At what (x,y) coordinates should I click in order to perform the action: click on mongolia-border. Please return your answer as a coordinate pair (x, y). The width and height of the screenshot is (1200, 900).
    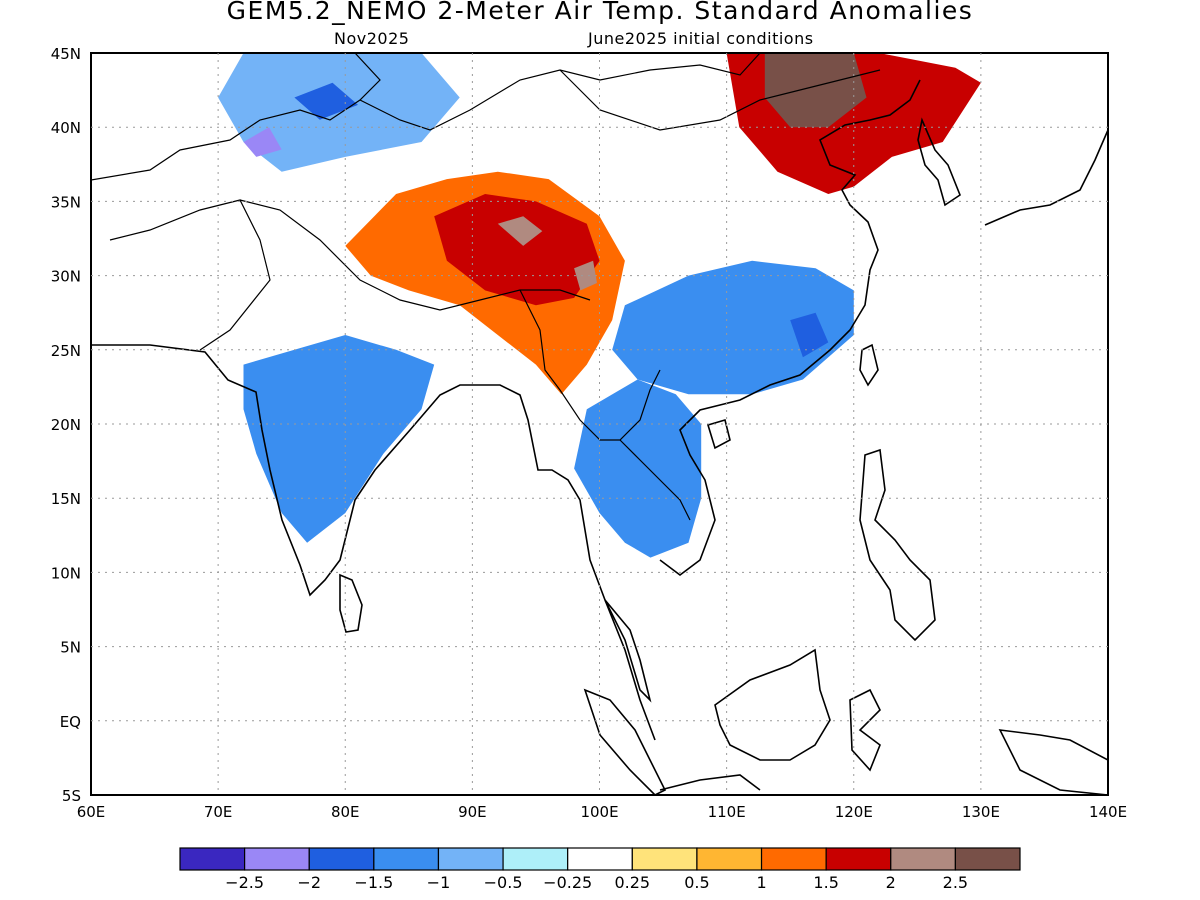
    Looking at the image, I should click on (720, 100).